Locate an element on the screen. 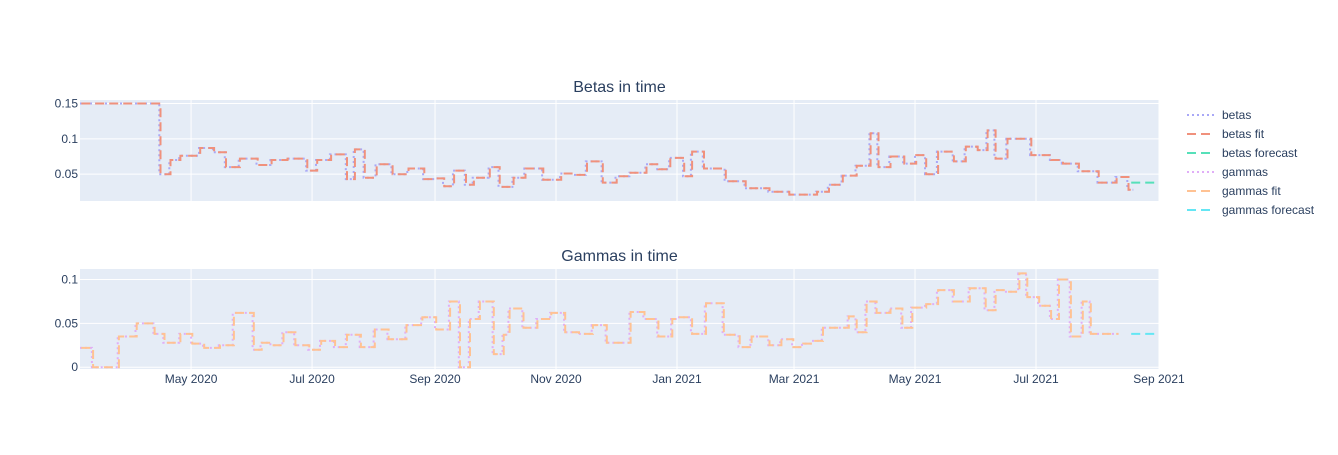 The height and width of the screenshot is (455, 1338). chart-title: Gammas in time is located at coordinates (619, 256).